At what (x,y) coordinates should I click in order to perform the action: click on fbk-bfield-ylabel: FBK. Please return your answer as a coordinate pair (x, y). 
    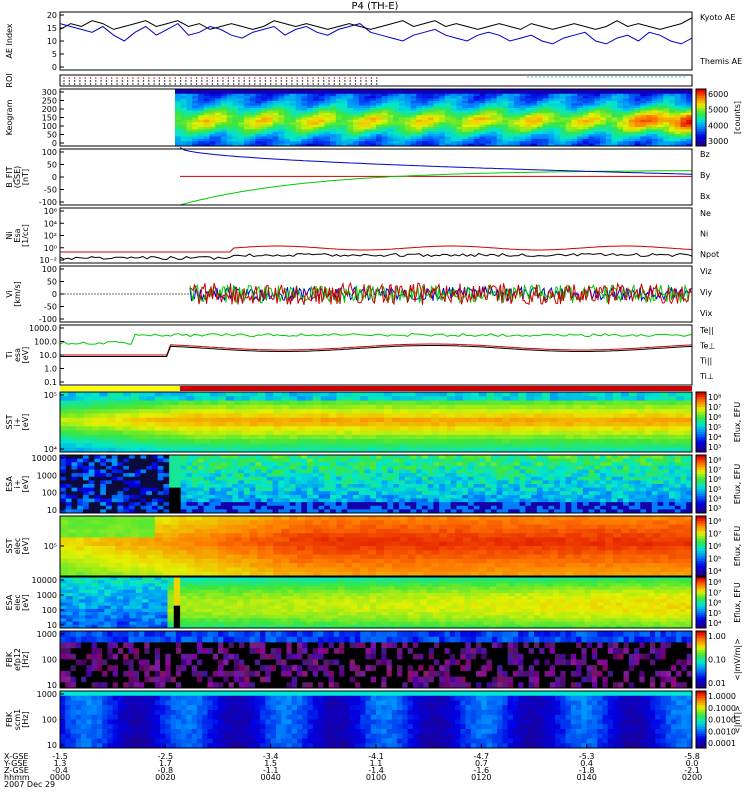
    Looking at the image, I should click on (9, 719).